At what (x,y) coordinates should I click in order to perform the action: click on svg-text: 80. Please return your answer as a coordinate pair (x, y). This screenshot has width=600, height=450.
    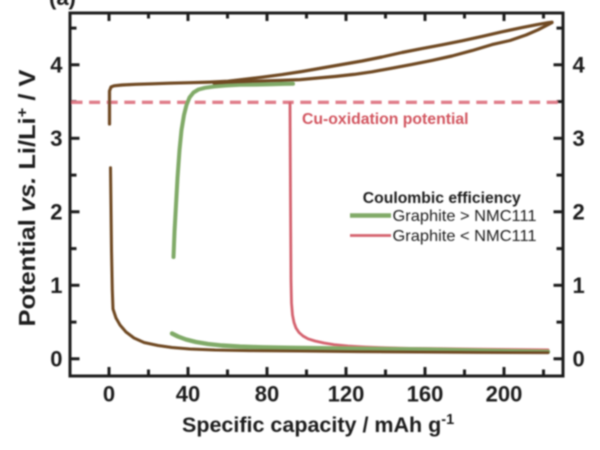
    Looking at the image, I should click on (267, 394).